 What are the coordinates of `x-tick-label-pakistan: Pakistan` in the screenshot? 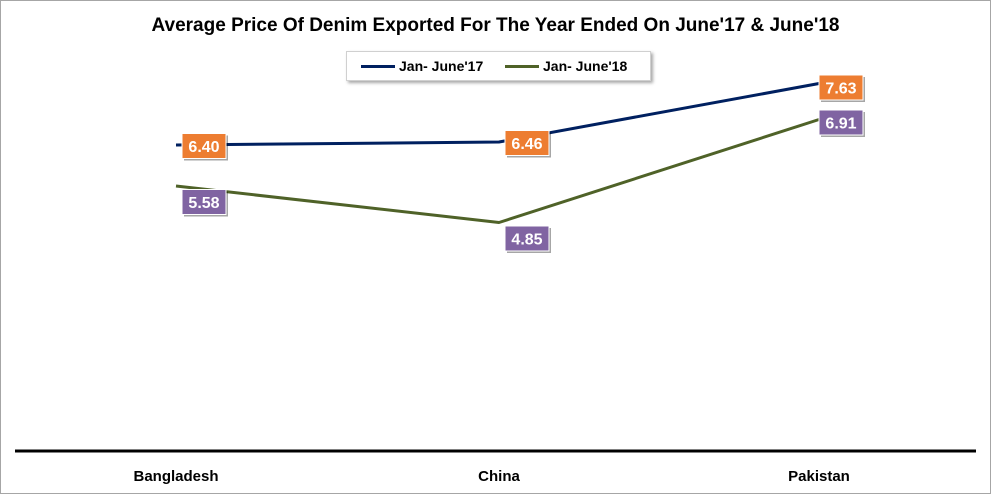 It's located at (819, 476).